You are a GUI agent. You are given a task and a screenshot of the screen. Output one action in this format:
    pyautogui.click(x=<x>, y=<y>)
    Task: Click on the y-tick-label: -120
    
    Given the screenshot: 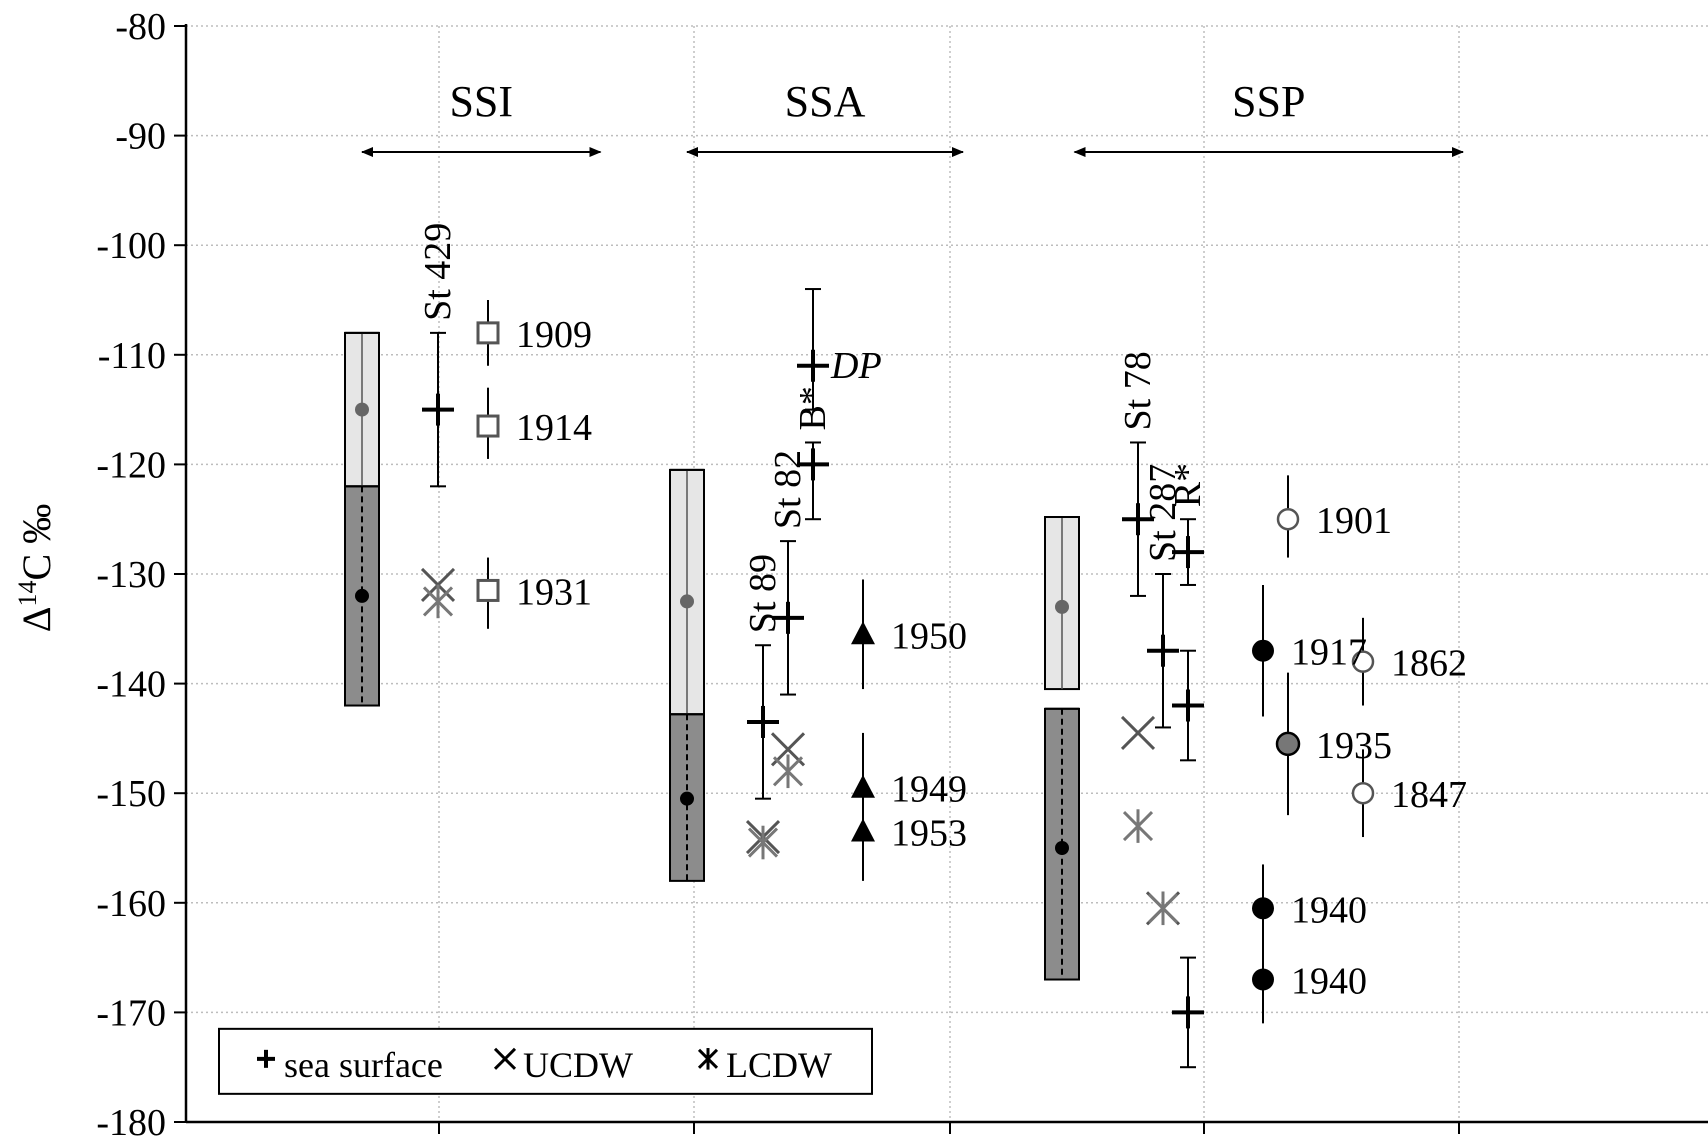 What is the action you would take?
    pyautogui.click(x=131, y=465)
    